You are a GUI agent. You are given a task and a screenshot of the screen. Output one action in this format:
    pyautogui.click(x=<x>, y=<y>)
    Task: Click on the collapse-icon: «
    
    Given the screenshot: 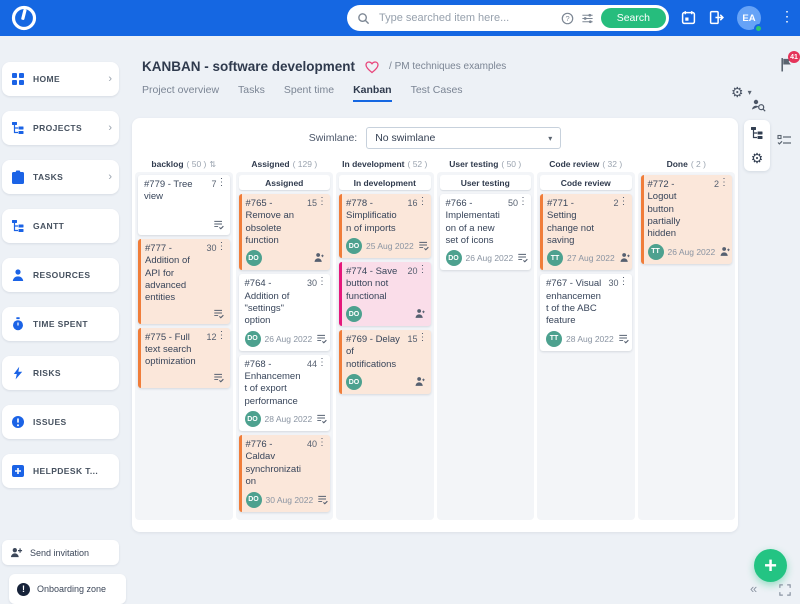 What is the action you would take?
    pyautogui.click(x=754, y=588)
    